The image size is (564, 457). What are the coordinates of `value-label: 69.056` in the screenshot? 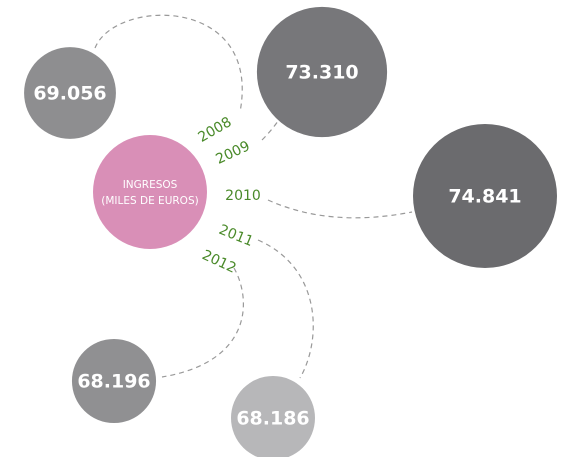 It's located at (69, 94).